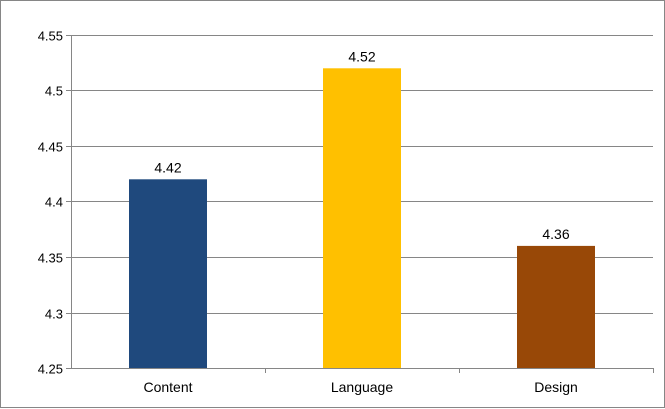  I want to click on bar-language, so click(362, 218).